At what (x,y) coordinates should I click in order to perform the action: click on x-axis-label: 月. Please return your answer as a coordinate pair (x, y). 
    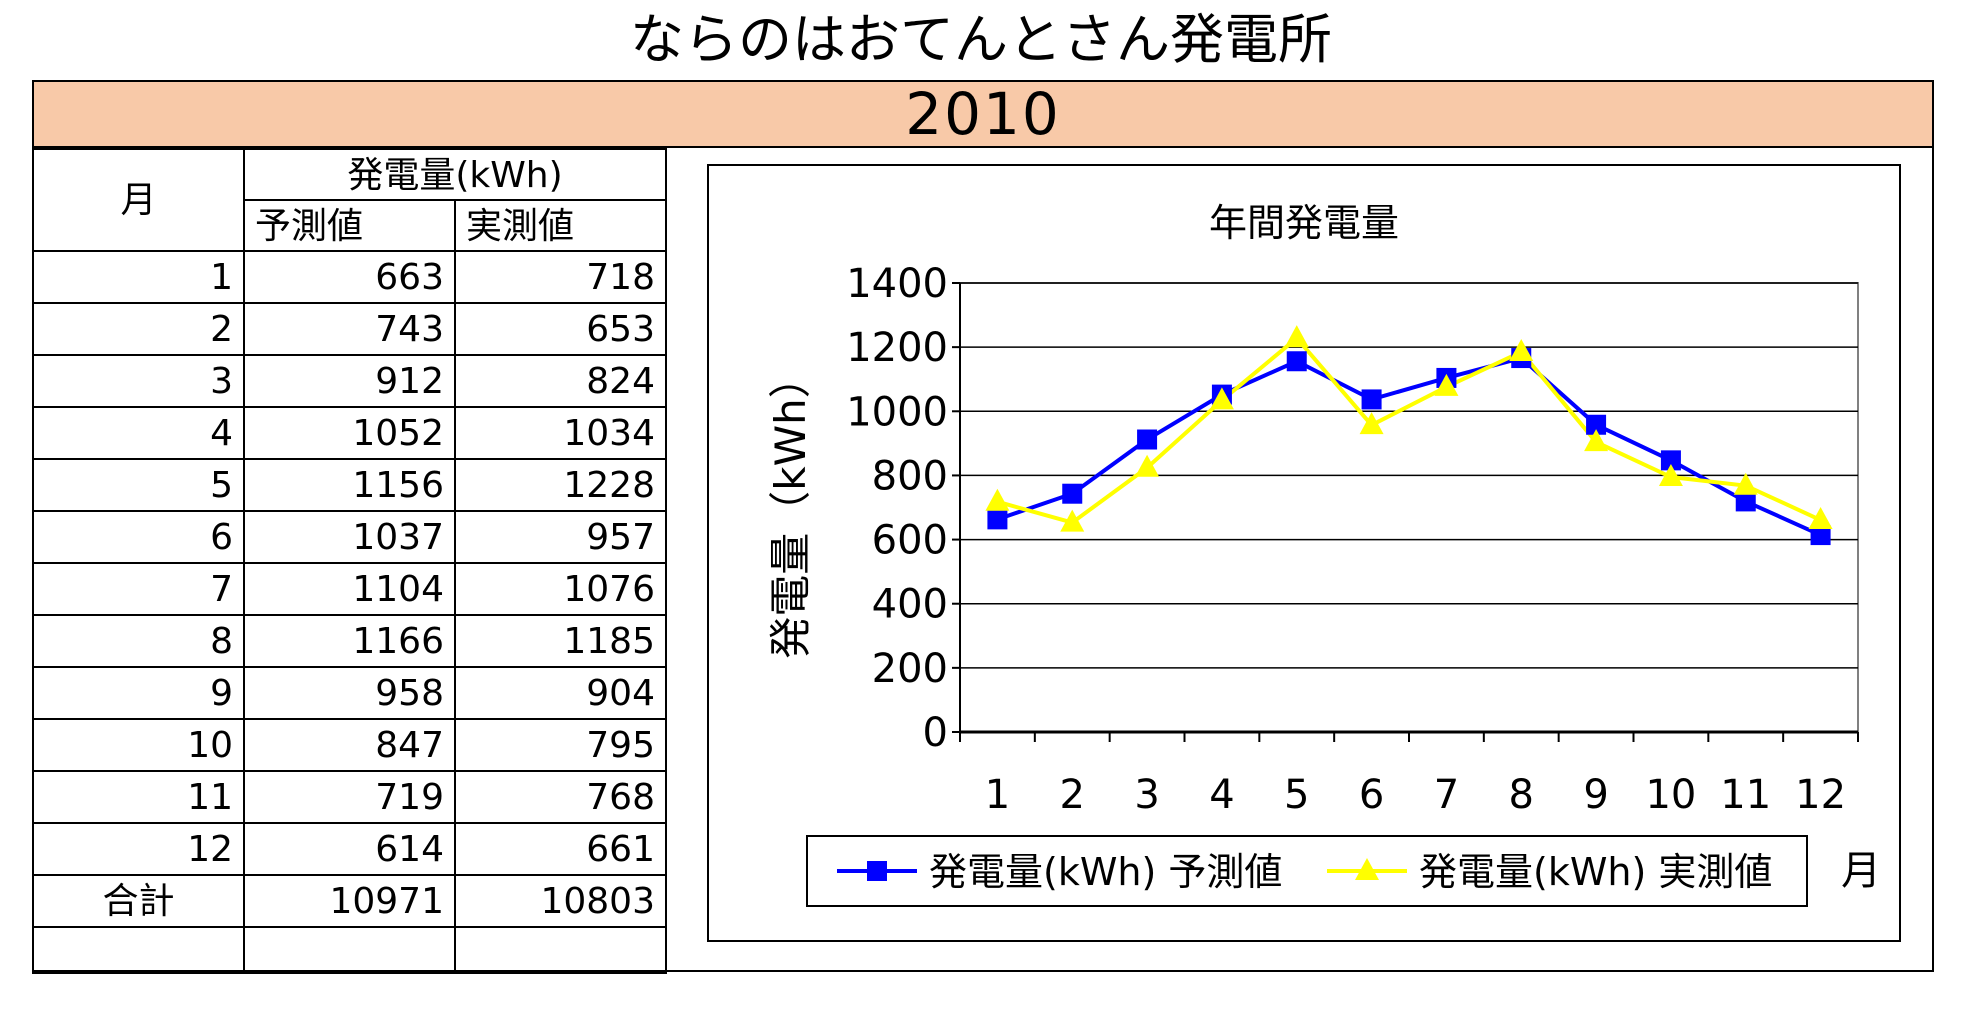
    Looking at the image, I should click on (1861, 871).